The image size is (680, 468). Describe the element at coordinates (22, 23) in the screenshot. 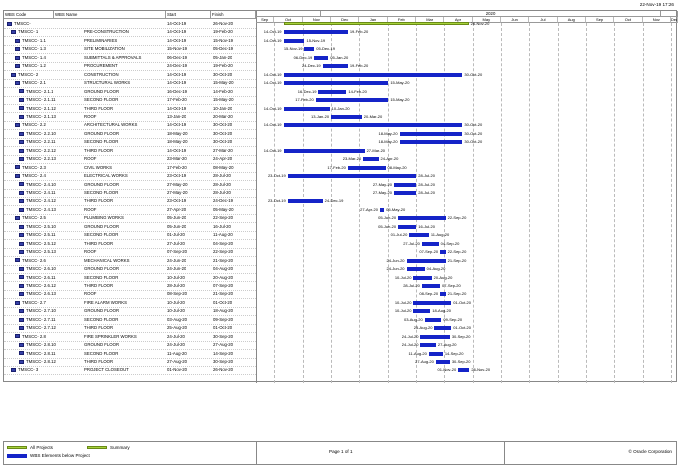

I see `row-code: TMSCC-` at that location.